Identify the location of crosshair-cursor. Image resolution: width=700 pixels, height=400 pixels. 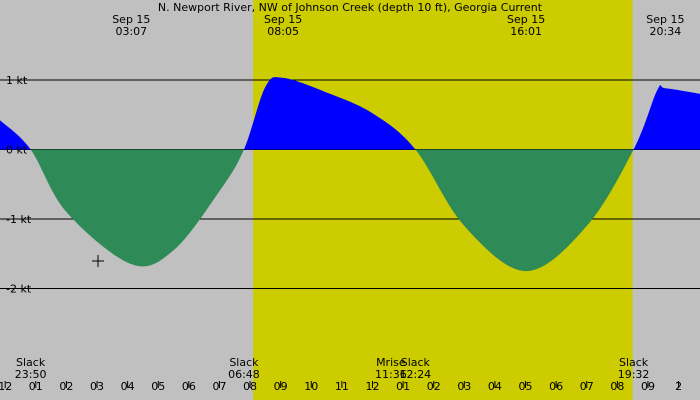
(98, 261).